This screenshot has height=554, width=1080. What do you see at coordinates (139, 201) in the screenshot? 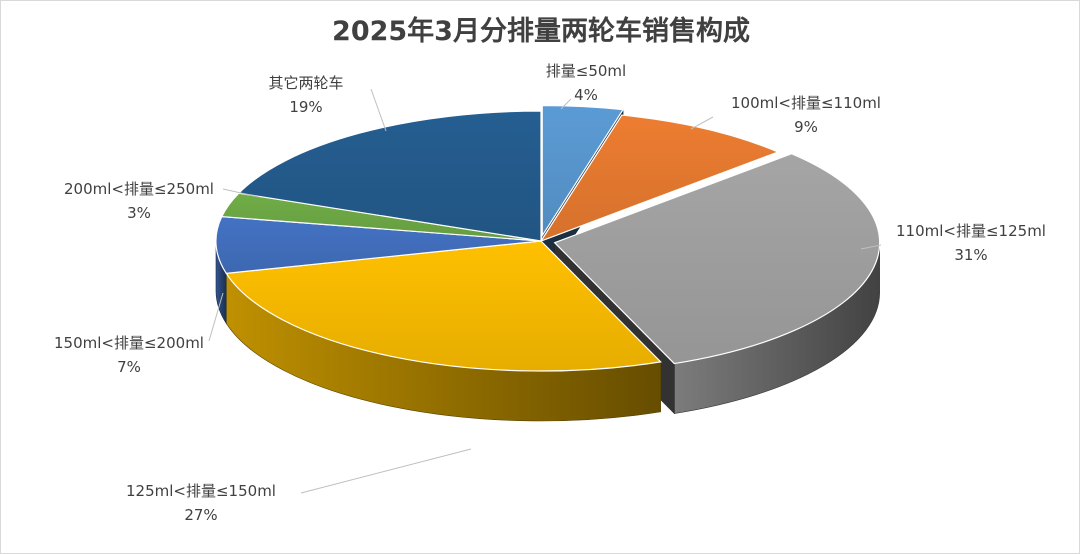
I see `label-slice-5: 200ml<排量≤250ml 3%` at bounding box center [139, 201].